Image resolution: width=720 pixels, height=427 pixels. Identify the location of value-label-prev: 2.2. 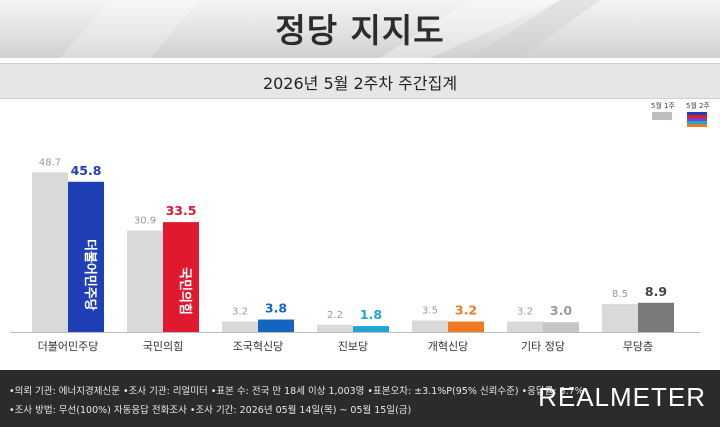
(335, 315).